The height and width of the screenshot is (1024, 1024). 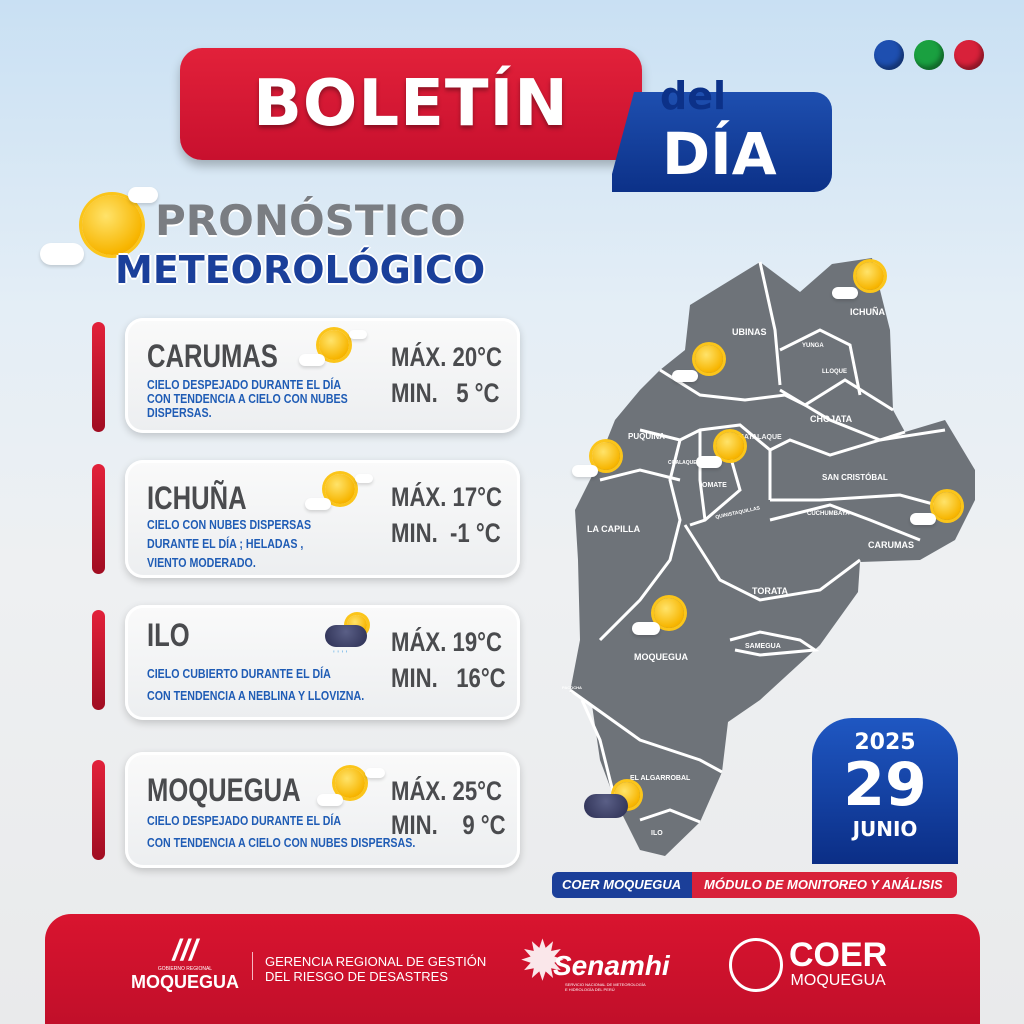 What do you see at coordinates (657, 833) in the screenshot?
I see `map-label: ILO` at bounding box center [657, 833].